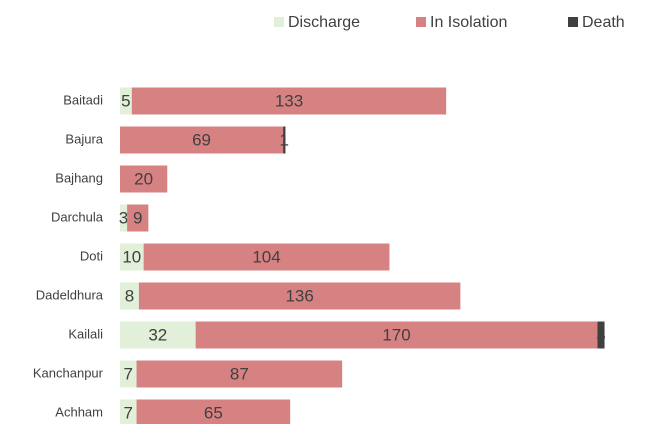 This screenshot has height=424, width=655. I want to click on value-label: 10, so click(131, 256).